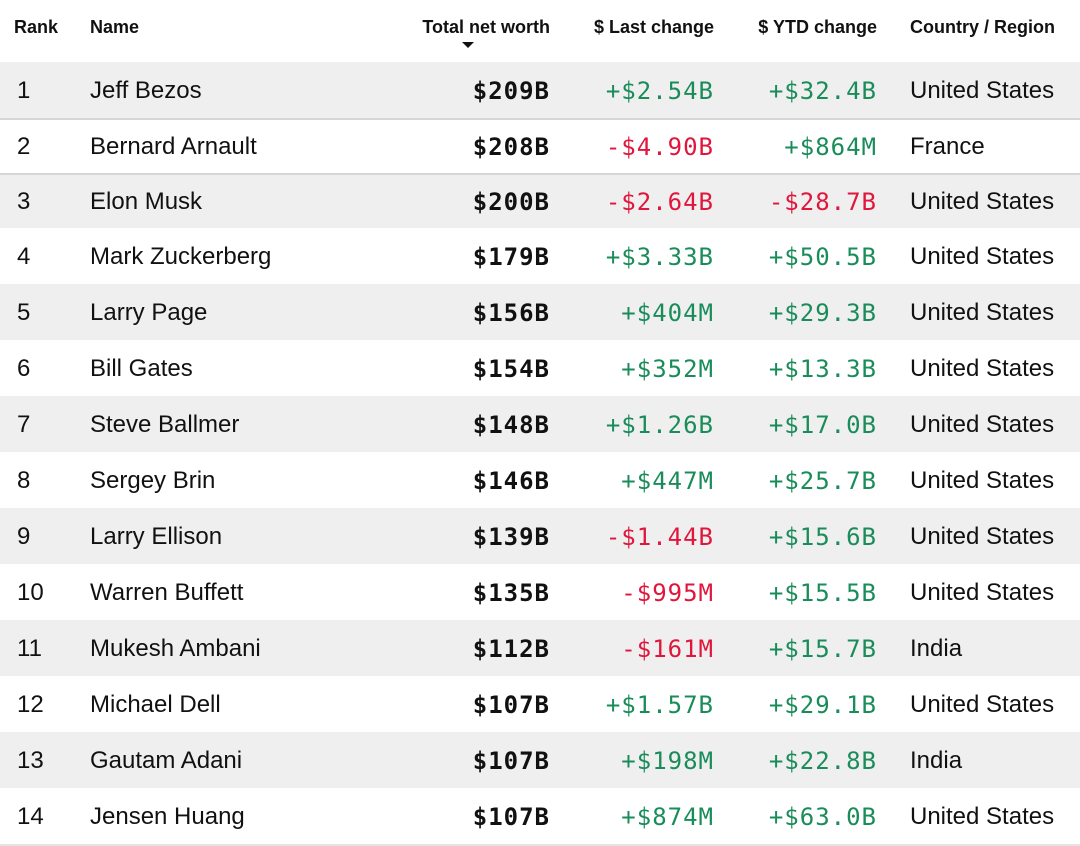 The height and width of the screenshot is (846, 1080). I want to click on name-cell: Jeff Bezos, so click(146, 90).